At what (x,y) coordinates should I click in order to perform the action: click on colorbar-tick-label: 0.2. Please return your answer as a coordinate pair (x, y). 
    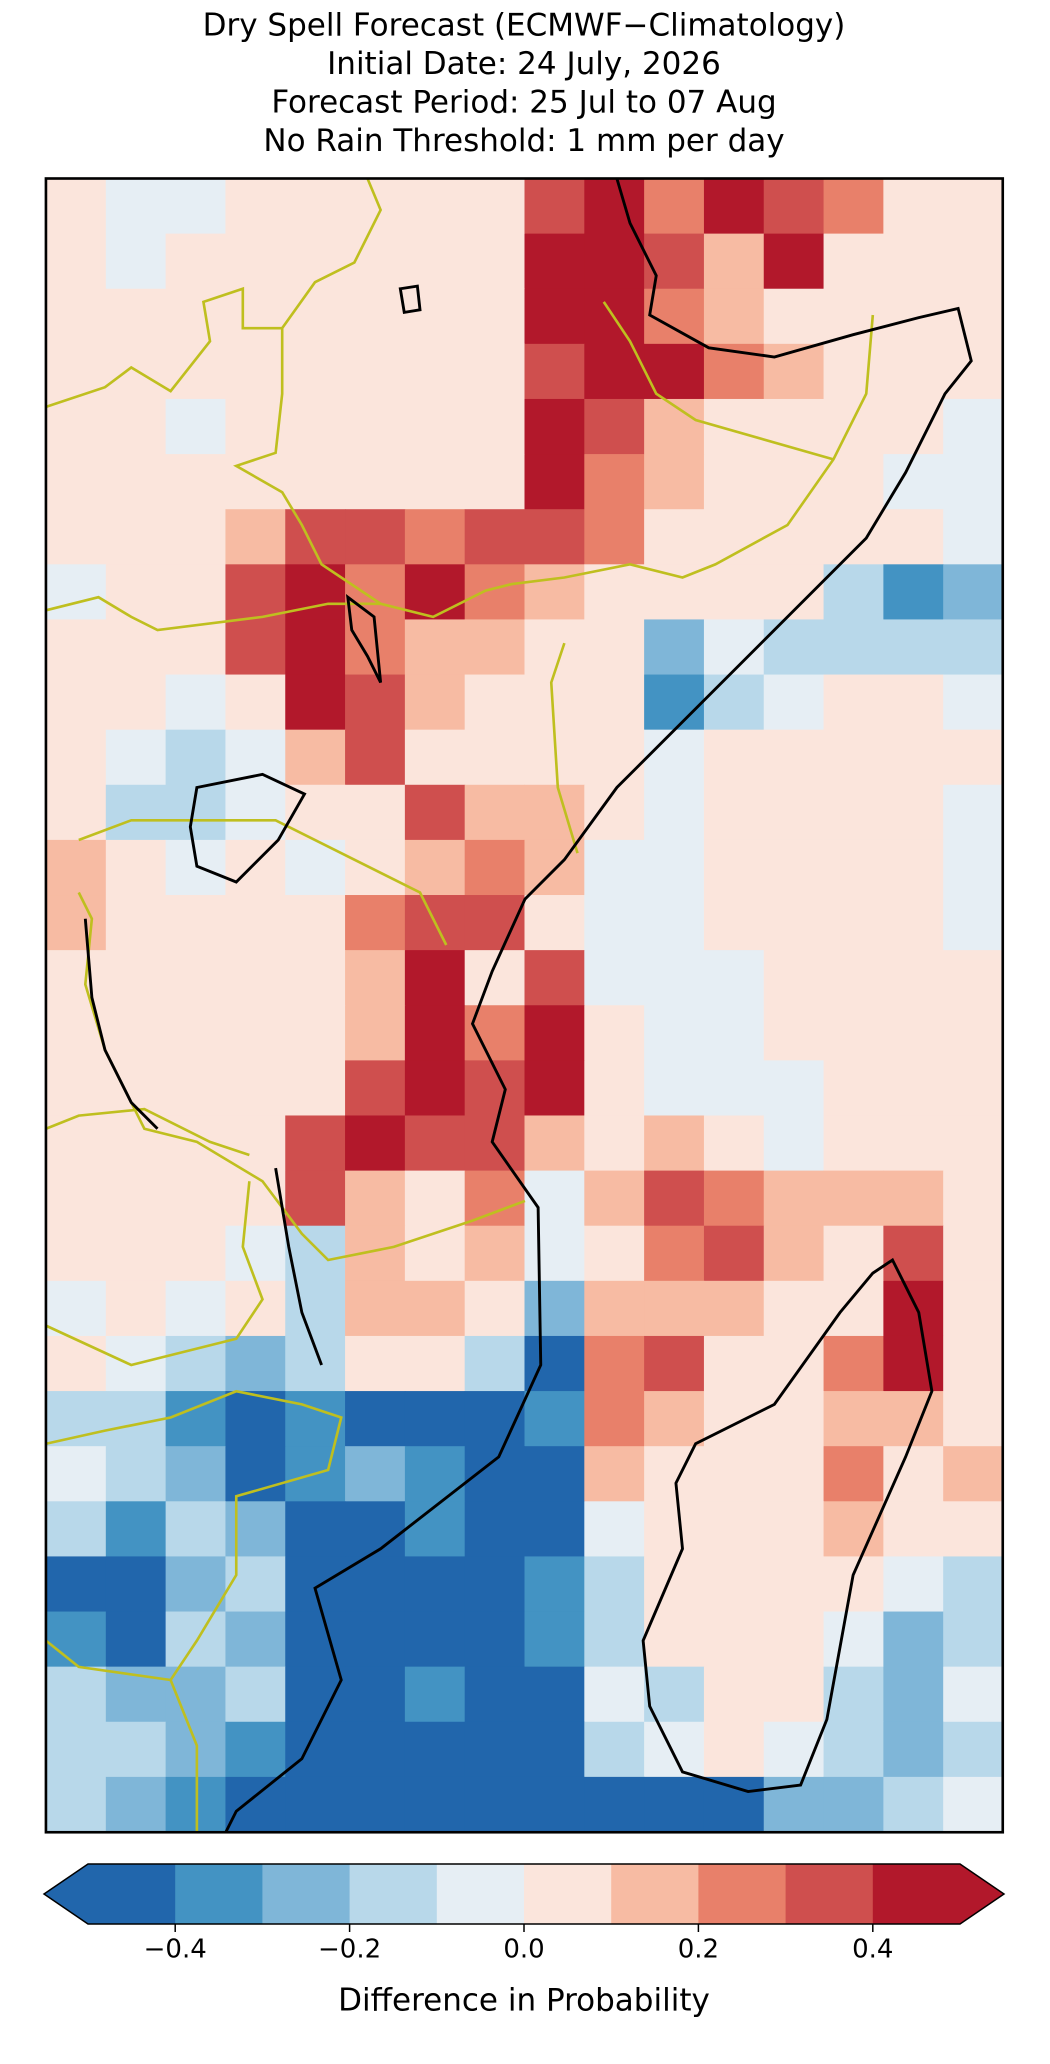
    Looking at the image, I should click on (698, 1950).